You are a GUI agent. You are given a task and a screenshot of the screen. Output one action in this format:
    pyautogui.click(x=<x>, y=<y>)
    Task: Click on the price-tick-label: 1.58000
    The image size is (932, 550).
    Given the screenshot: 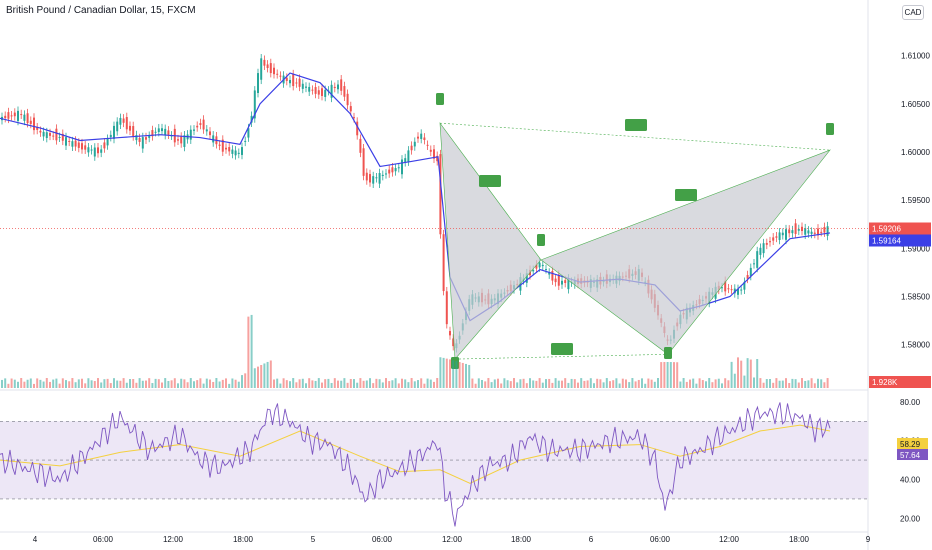 What is the action you would take?
    pyautogui.click(x=915, y=345)
    